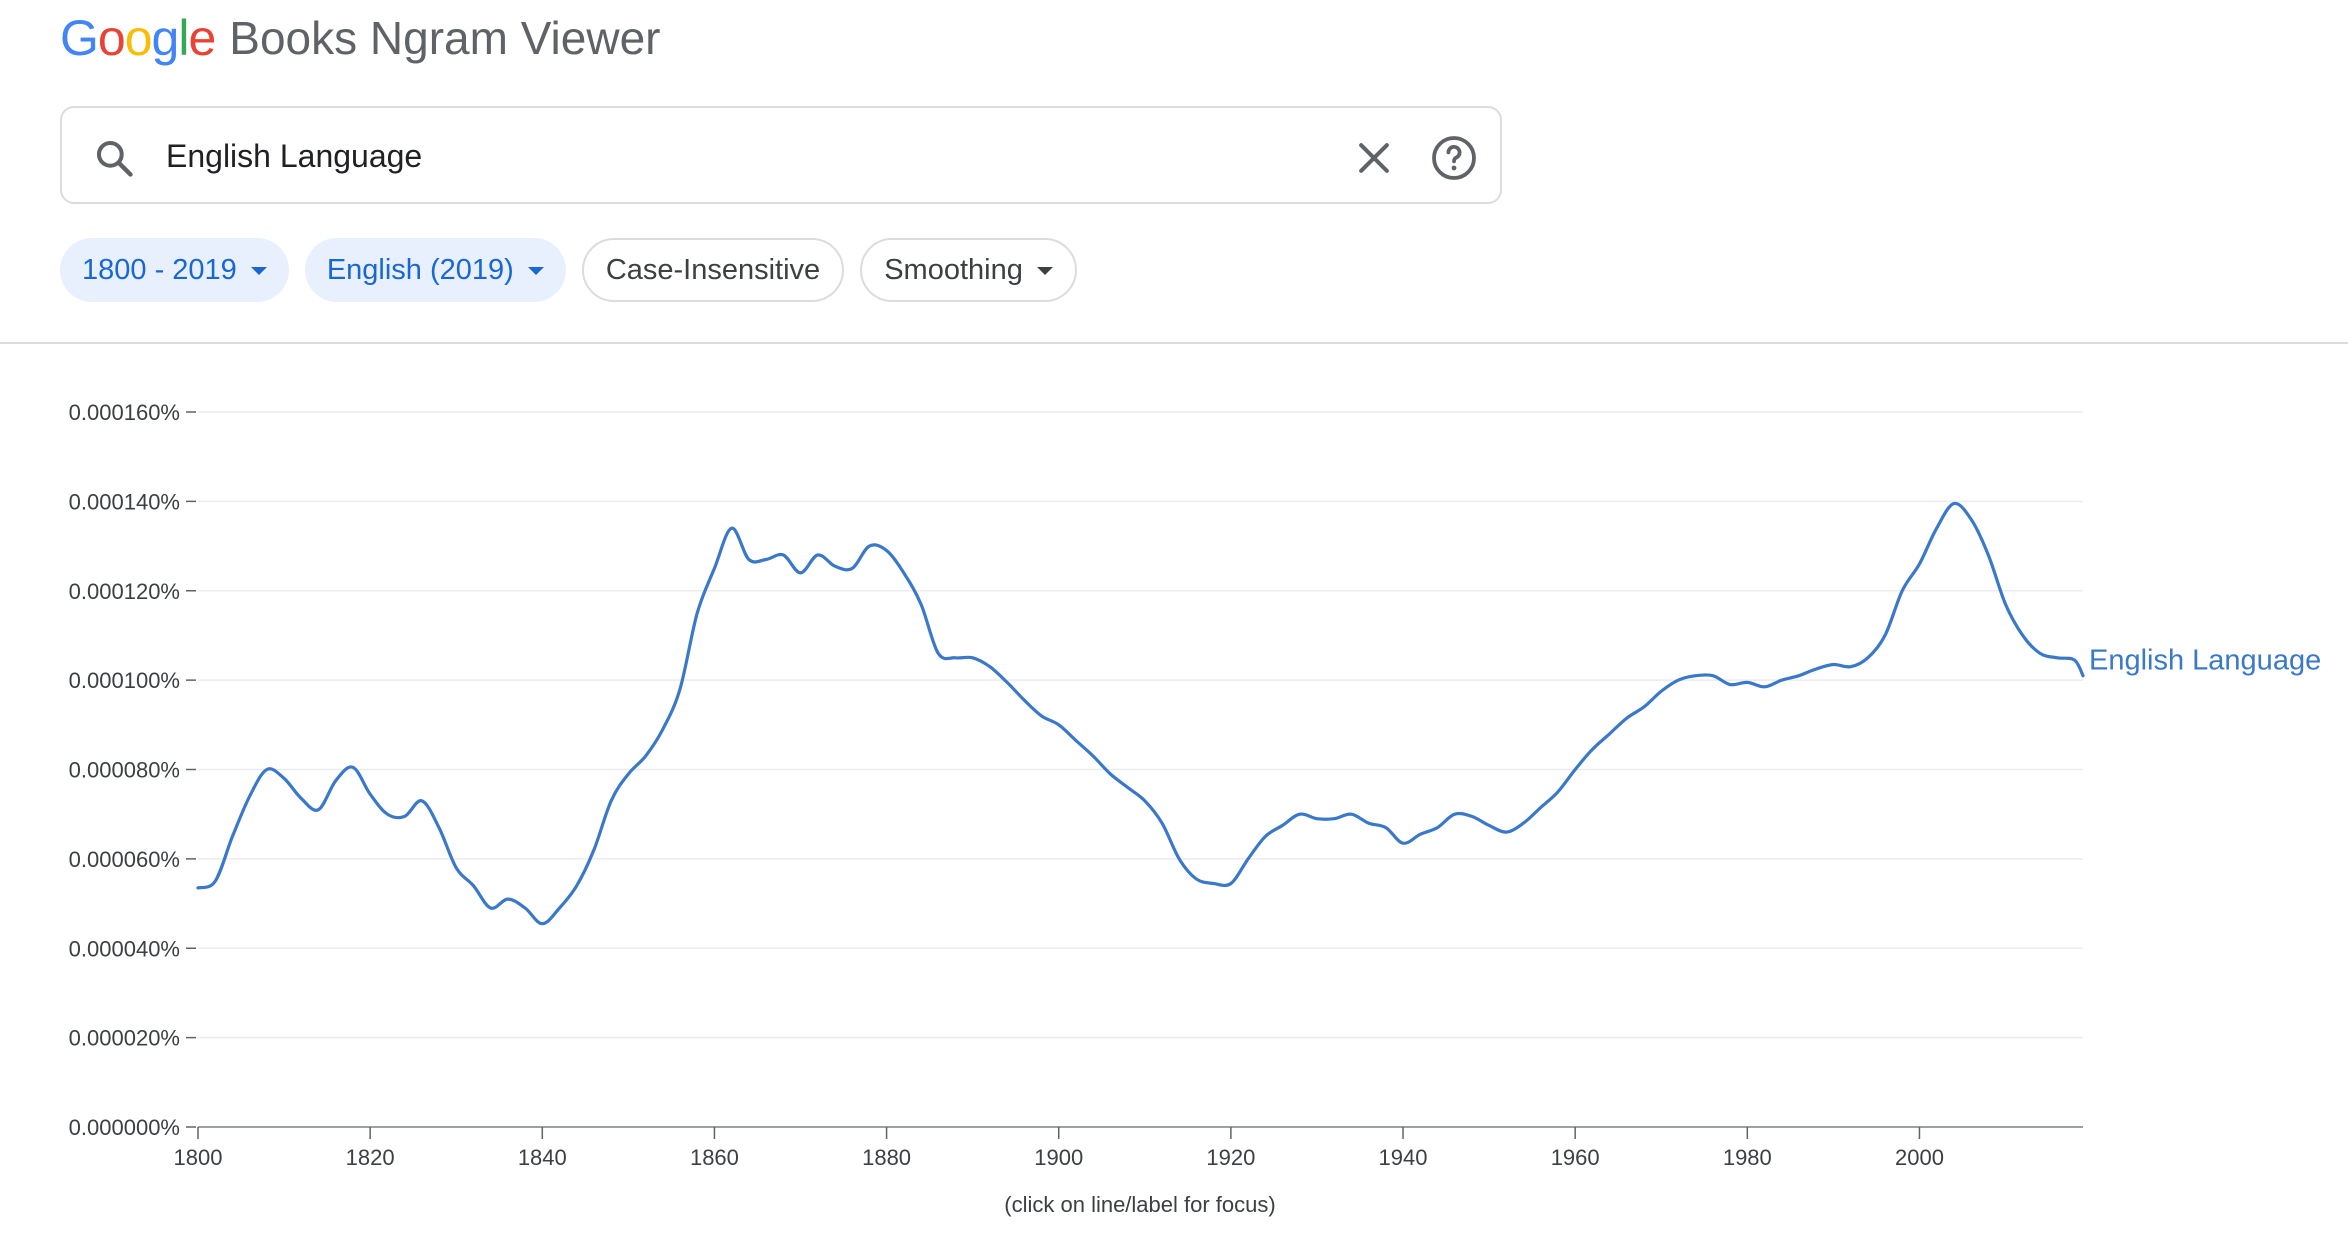 This screenshot has height=1250, width=2348. Describe the element at coordinates (124, 859) in the screenshot. I see `y-tick-label: 0.000060%` at that location.